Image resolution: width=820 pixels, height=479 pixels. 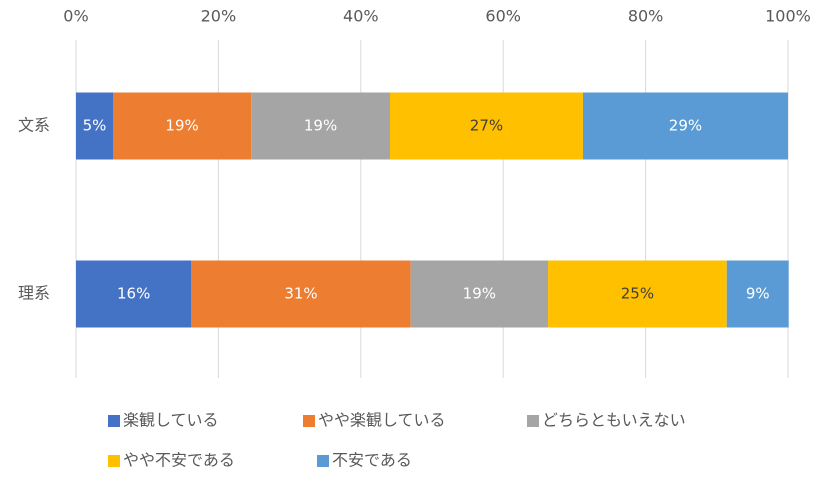 I want to click on legend-label: やや不安である, so click(x=179, y=460).